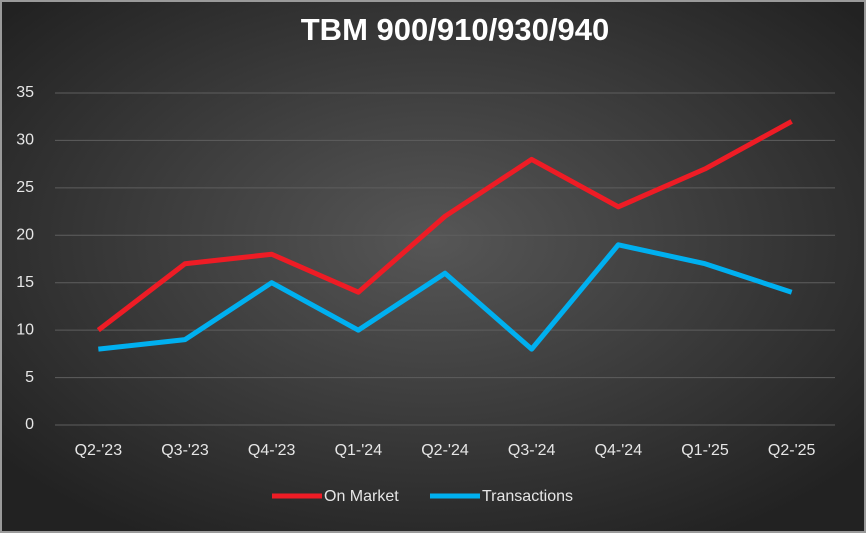  Describe the element at coordinates (455, 29) in the screenshot. I see `chart-title: TBM 900/910/930/940` at that location.